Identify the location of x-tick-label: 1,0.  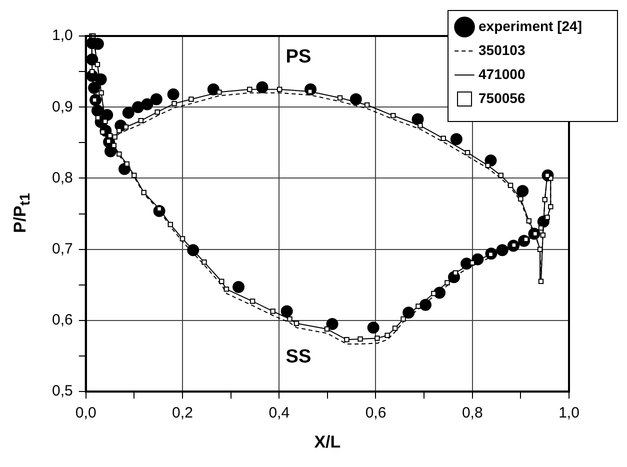
(569, 413).